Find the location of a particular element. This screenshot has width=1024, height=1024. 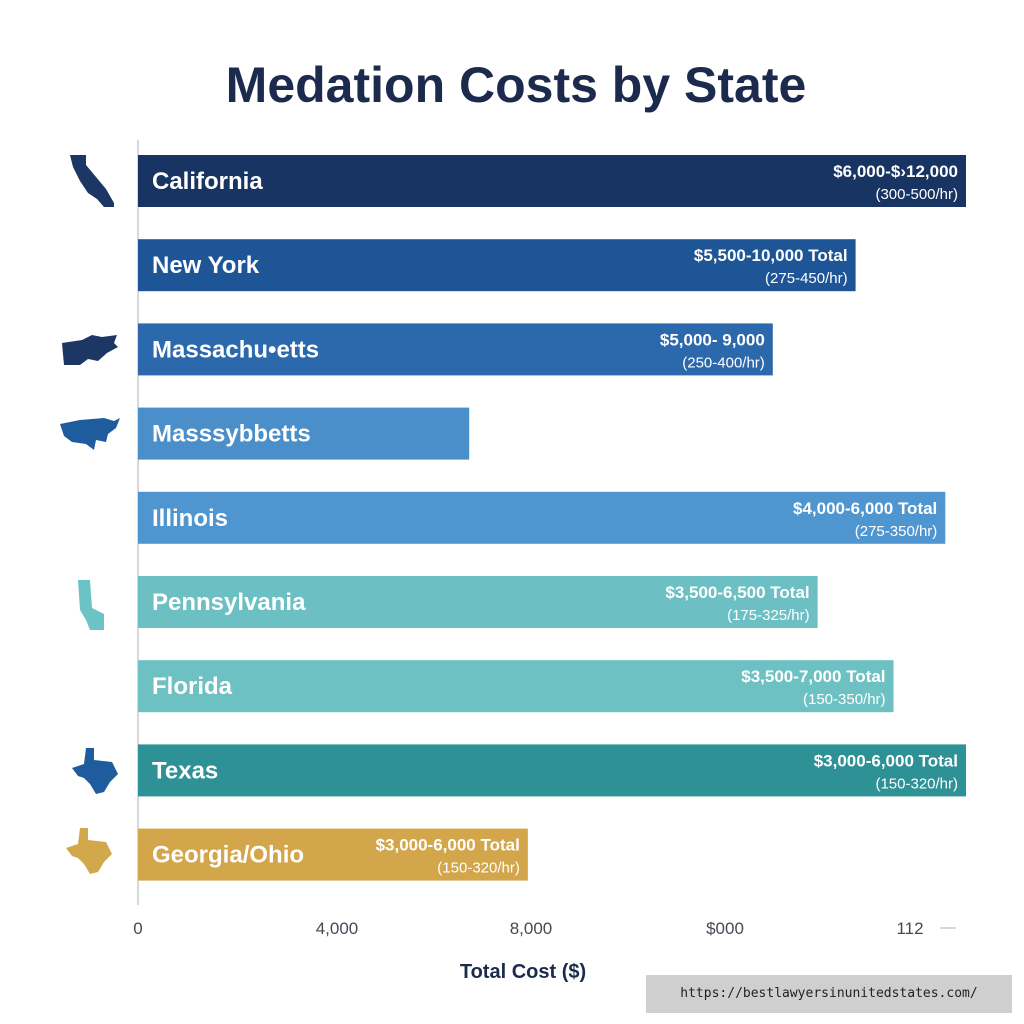

california-state-icon is located at coordinates (92, 181).